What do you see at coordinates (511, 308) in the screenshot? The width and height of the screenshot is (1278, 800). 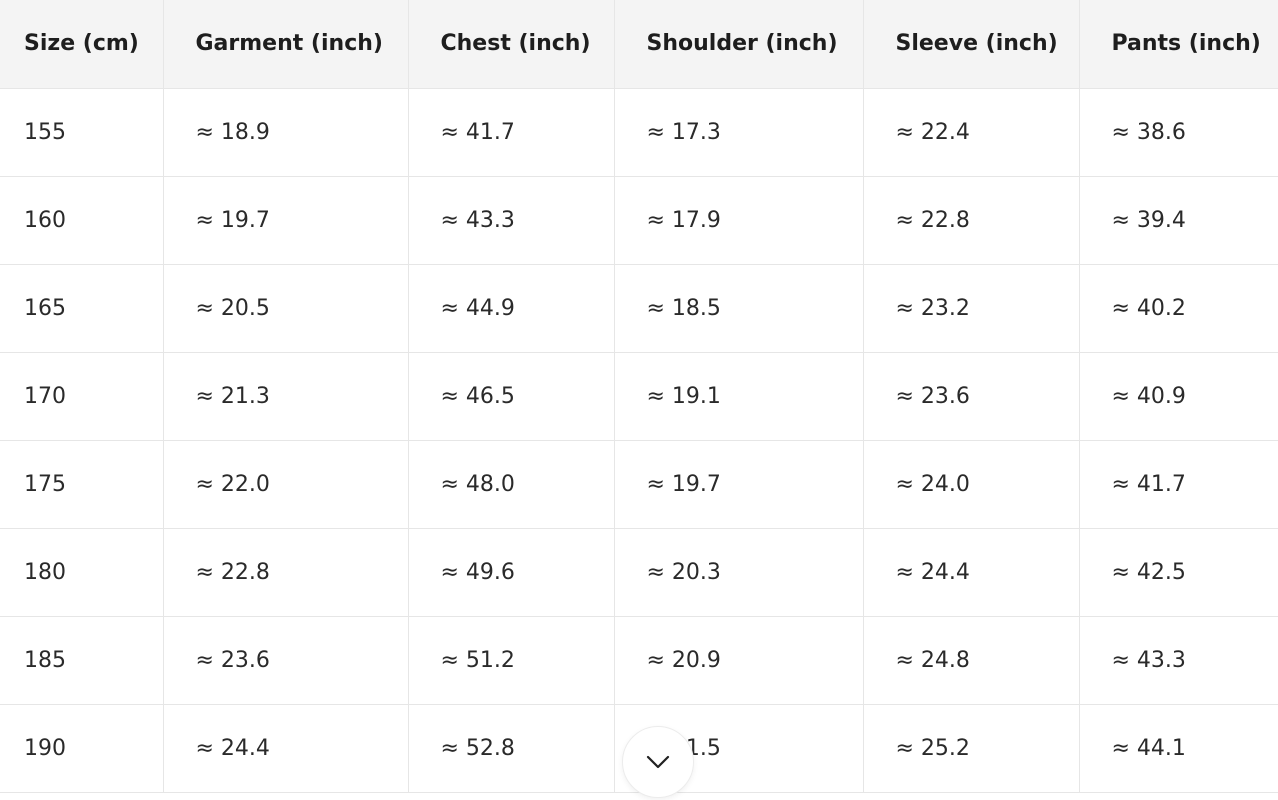 I see `cell-chest: ≈ 44.9` at bounding box center [511, 308].